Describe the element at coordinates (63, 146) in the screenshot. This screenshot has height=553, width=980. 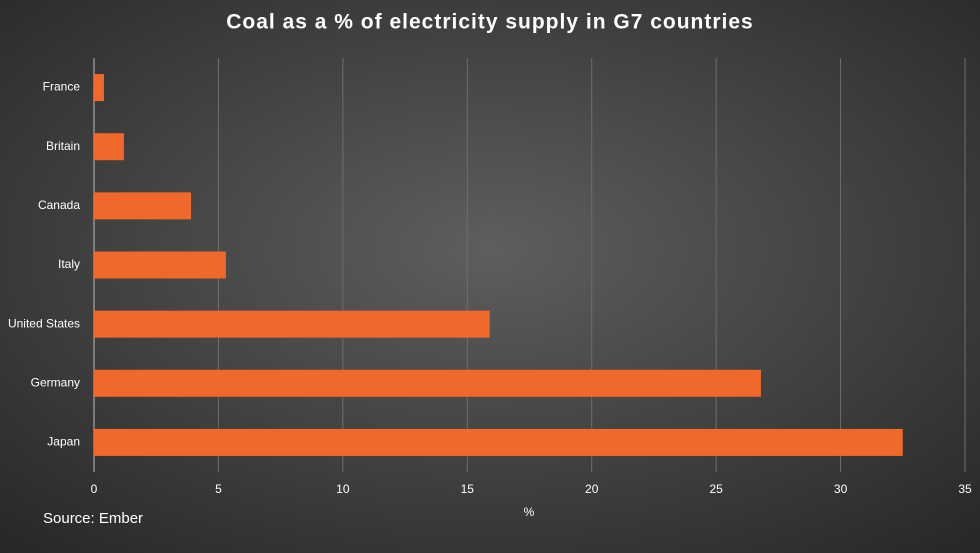
I see `y-tick-label: Britain` at that location.